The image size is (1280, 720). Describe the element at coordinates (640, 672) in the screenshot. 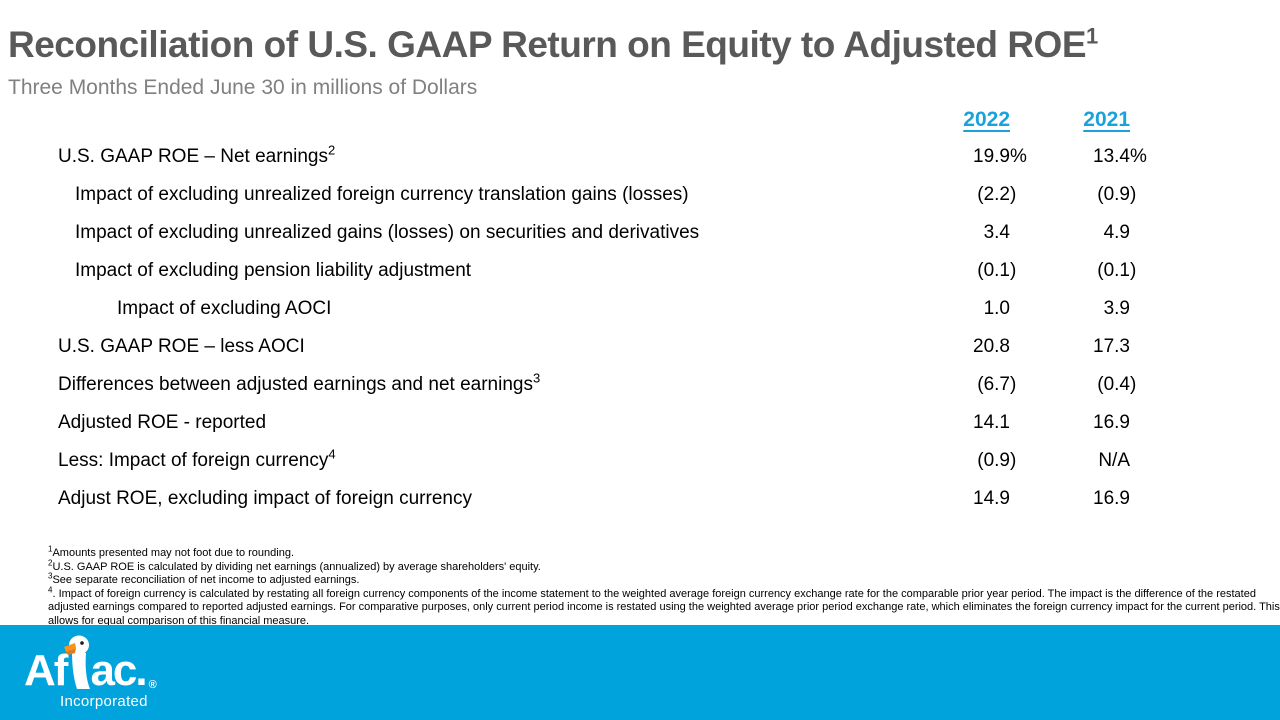

I see `footer-bar: Af ac. ® Incorporated` at that location.